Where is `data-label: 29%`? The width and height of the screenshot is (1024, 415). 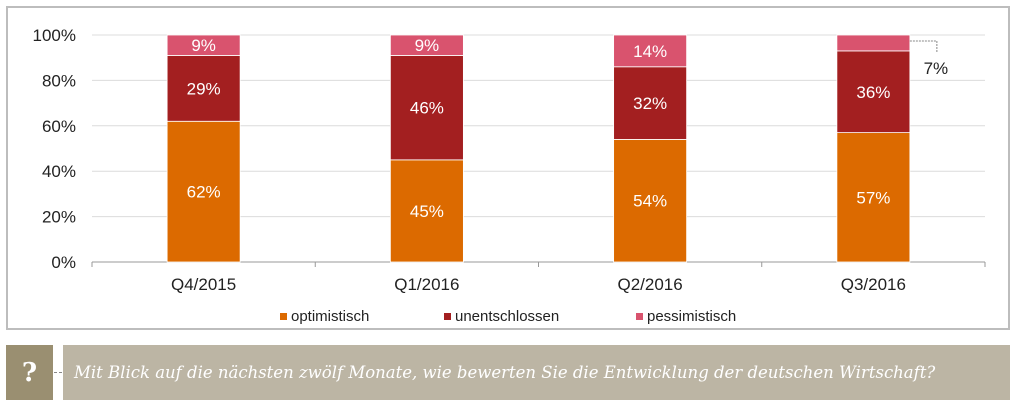 data-label: 29% is located at coordinates (204, 88).